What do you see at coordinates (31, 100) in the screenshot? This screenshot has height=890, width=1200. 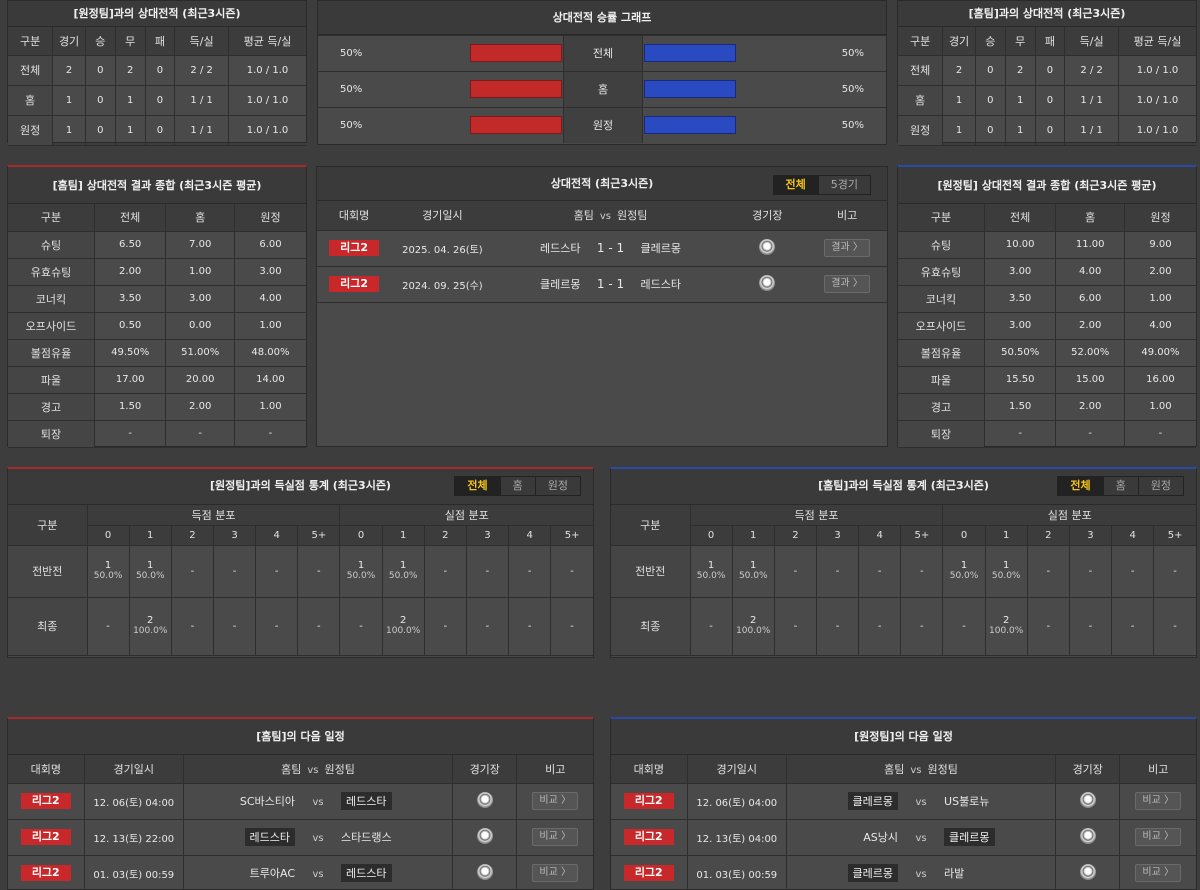 I see `row-label: 홈` at bounding box center [31, 100].